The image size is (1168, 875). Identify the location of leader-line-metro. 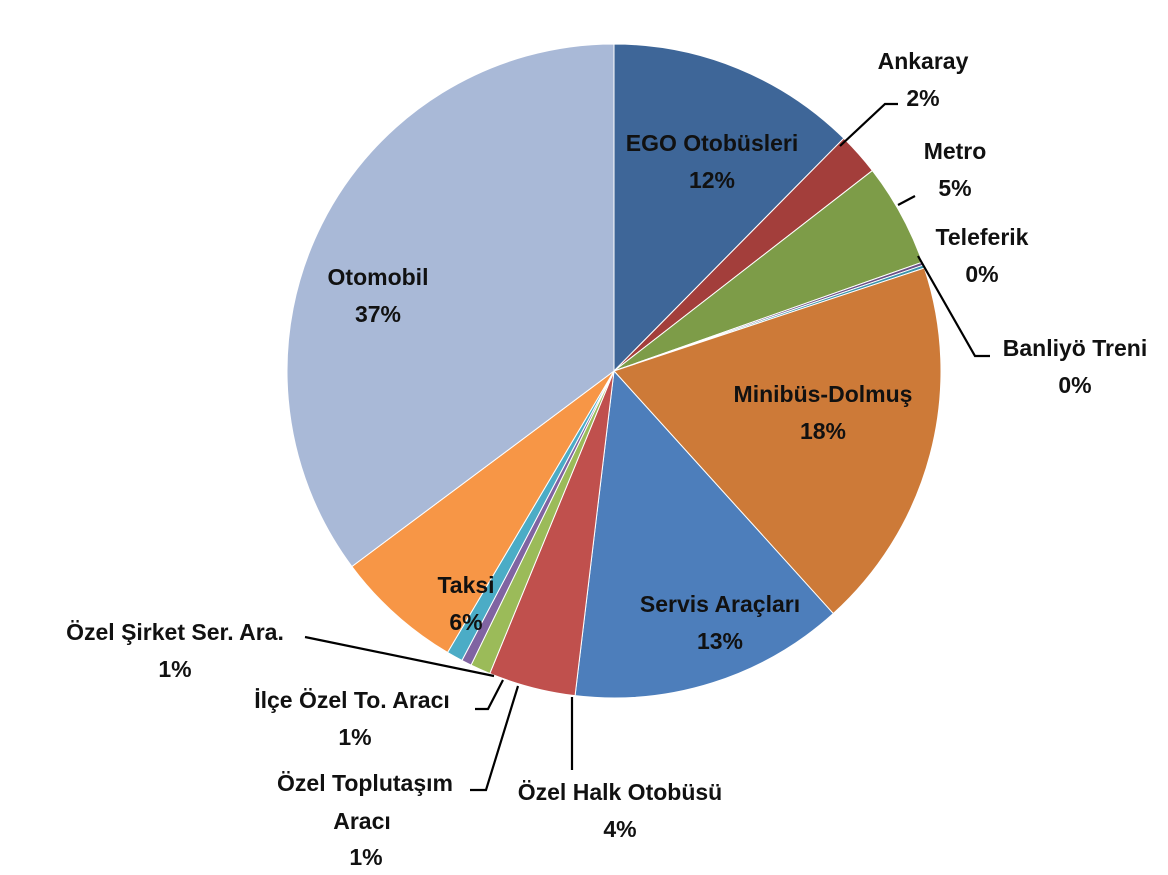
(906, 200).